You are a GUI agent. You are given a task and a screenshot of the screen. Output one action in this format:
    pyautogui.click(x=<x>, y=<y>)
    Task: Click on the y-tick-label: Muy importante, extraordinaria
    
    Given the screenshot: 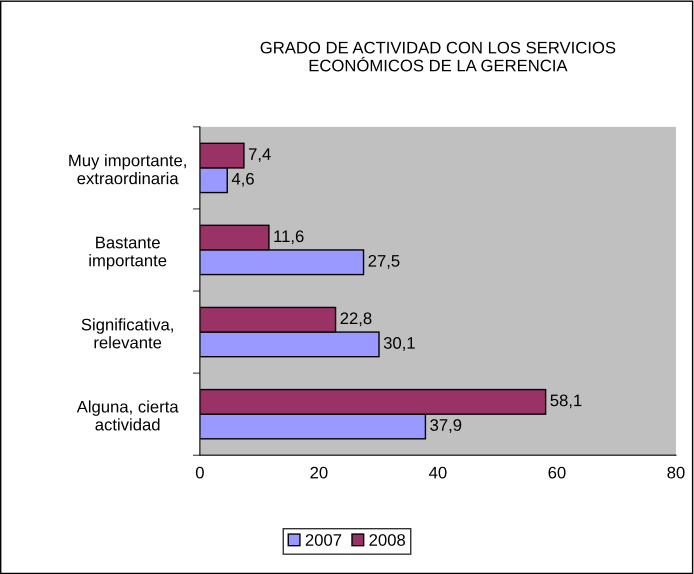 What is the action you would take?
    pyautogui.click(x=127, y=169)
    